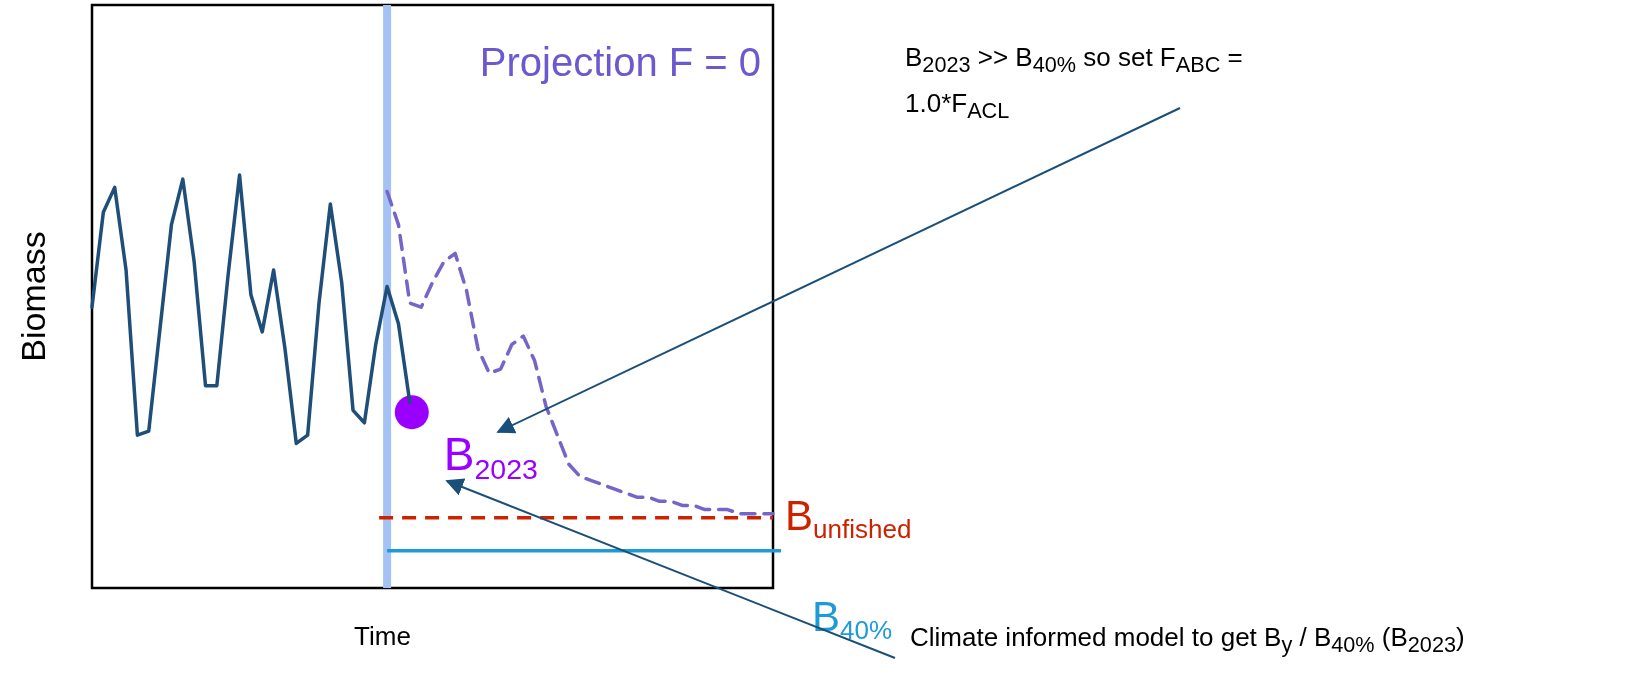 Image resolution: width=1633 pixels, height=689 pixels. Describe the element at coordinates (1188, 640) in the screenshot. I see `text: Climate informed model to get B$_{y}$ / B$_{40%}$ (B$_{2023}$)` at that location.